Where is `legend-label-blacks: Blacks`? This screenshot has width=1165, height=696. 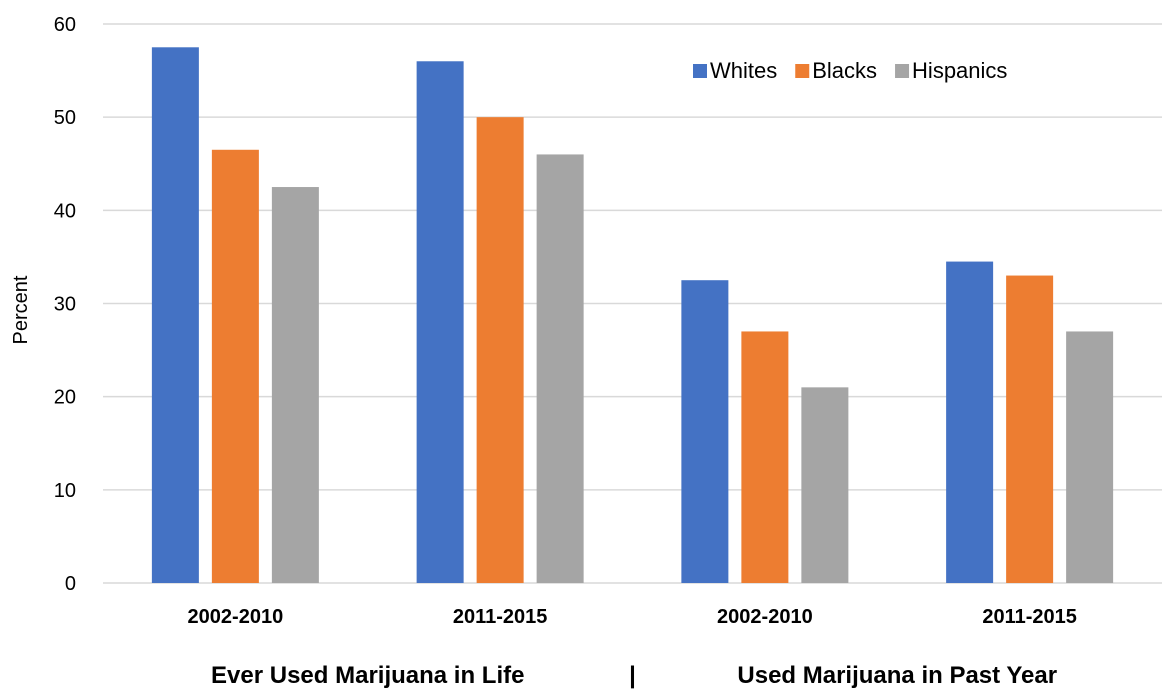
legend-label-blacks: Blacks is located at coordinates (844, 70).